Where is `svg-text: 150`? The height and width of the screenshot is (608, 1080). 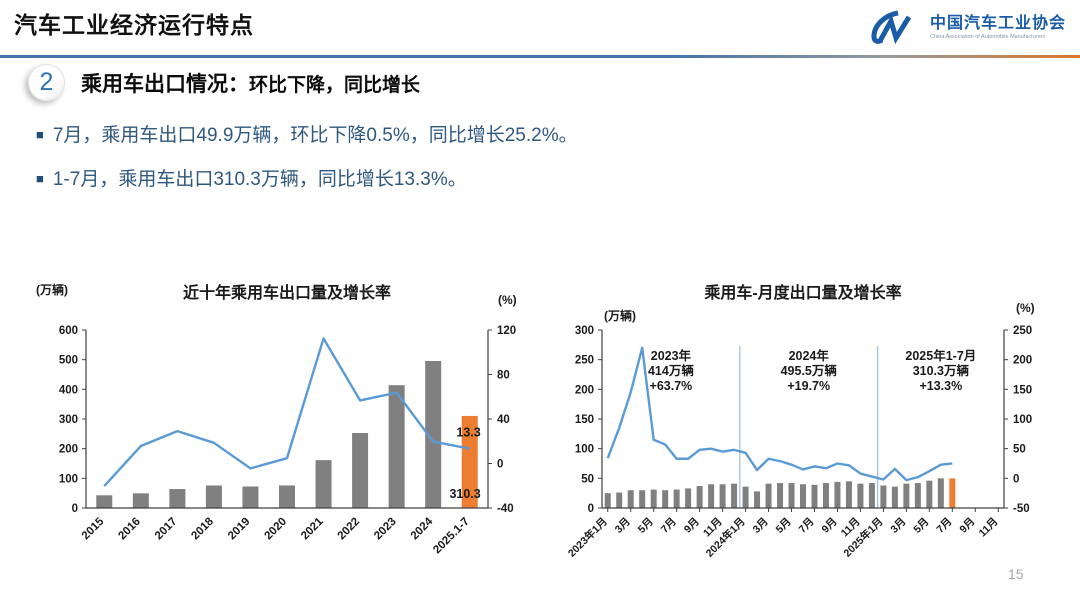
svg-text: 150 is located at coordinates (1022, 390).